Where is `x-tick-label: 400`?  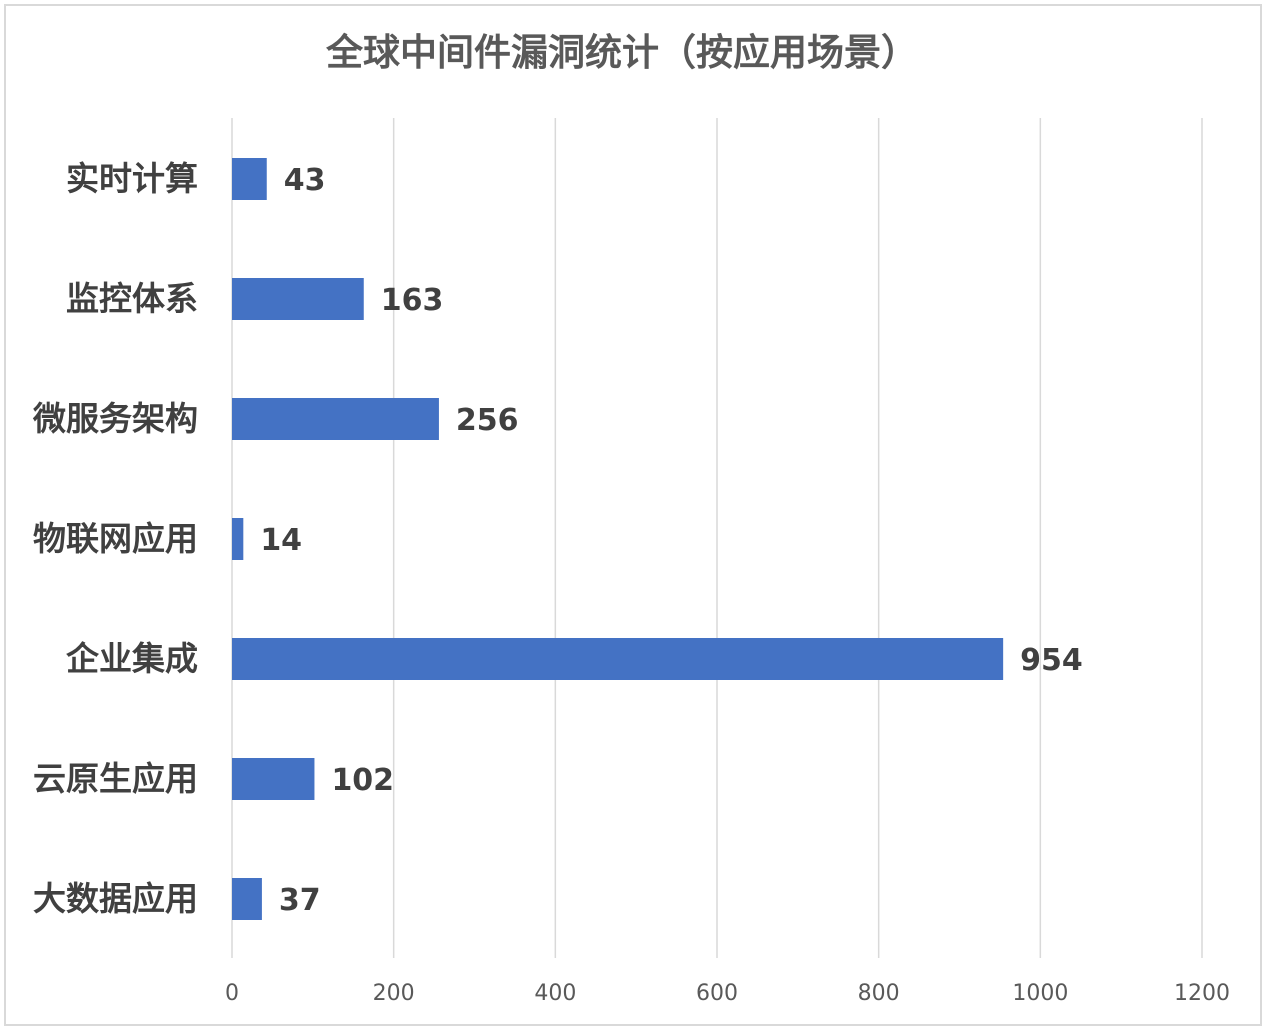 x-tick-label: 400 is located at coordinates (555, 993).